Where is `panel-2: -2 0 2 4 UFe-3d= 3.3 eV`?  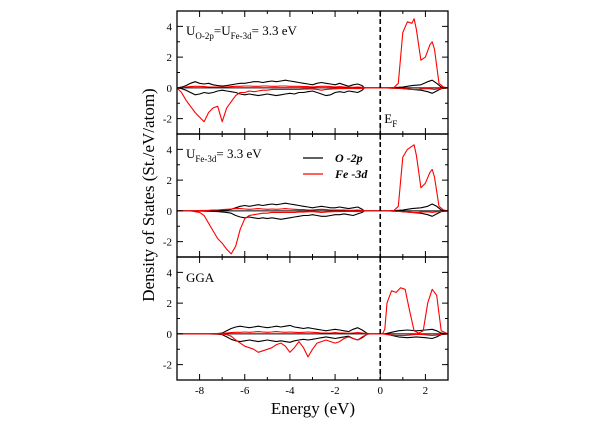
panel-2: -2 0 2 4 UFe-3d= 3.3 eV is located at coordinates (306, 195).